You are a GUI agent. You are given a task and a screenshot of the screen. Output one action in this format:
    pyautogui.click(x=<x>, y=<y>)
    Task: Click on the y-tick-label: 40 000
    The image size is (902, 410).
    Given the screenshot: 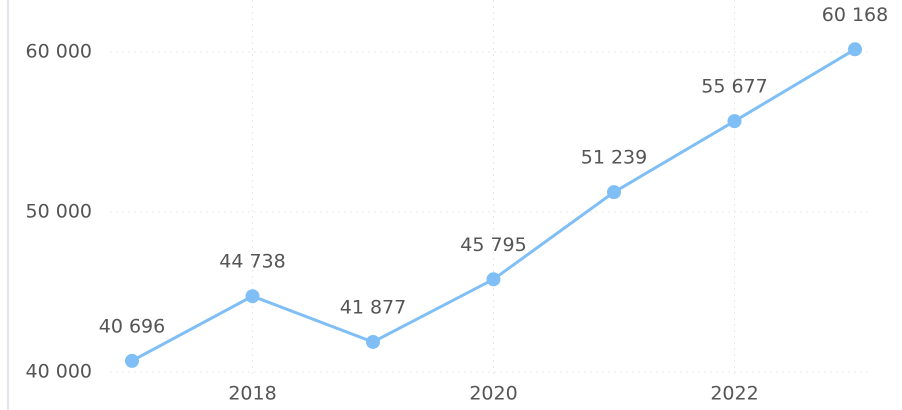 What is the action you would take?
    pyautogui.click(x=59, y=372)
    